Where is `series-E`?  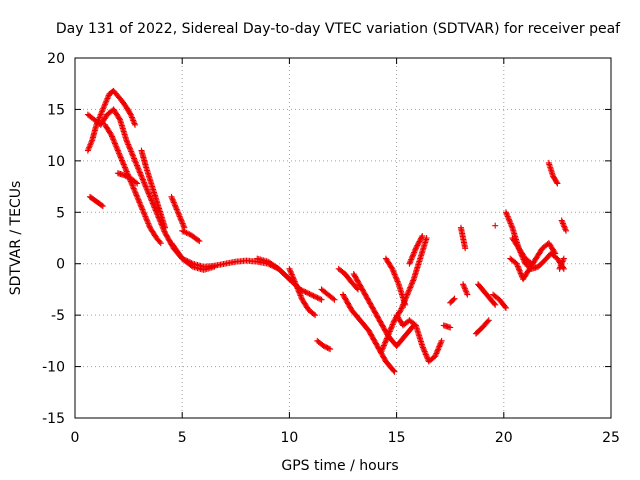
series-E is located at coordinates (127, 178).